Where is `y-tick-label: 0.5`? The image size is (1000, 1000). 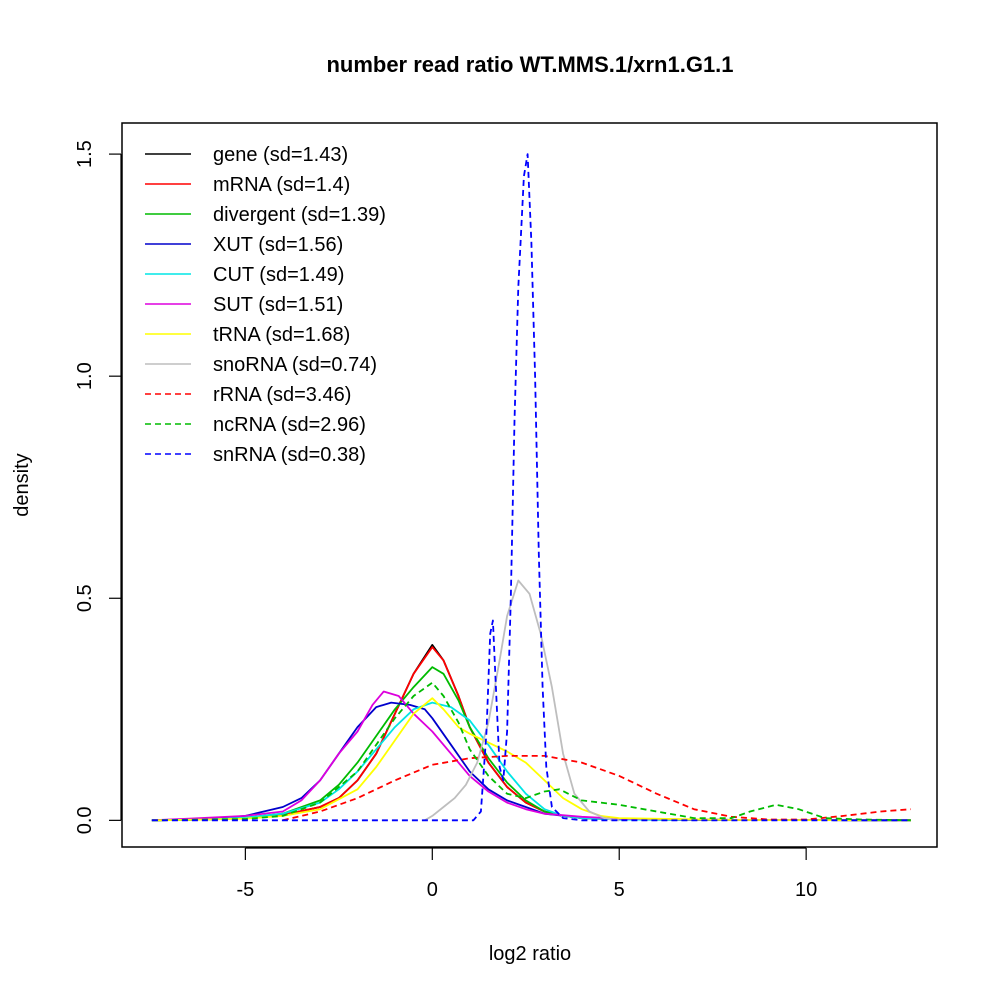
y-tick-label: 0.5 is located at coordinates (85, 598).